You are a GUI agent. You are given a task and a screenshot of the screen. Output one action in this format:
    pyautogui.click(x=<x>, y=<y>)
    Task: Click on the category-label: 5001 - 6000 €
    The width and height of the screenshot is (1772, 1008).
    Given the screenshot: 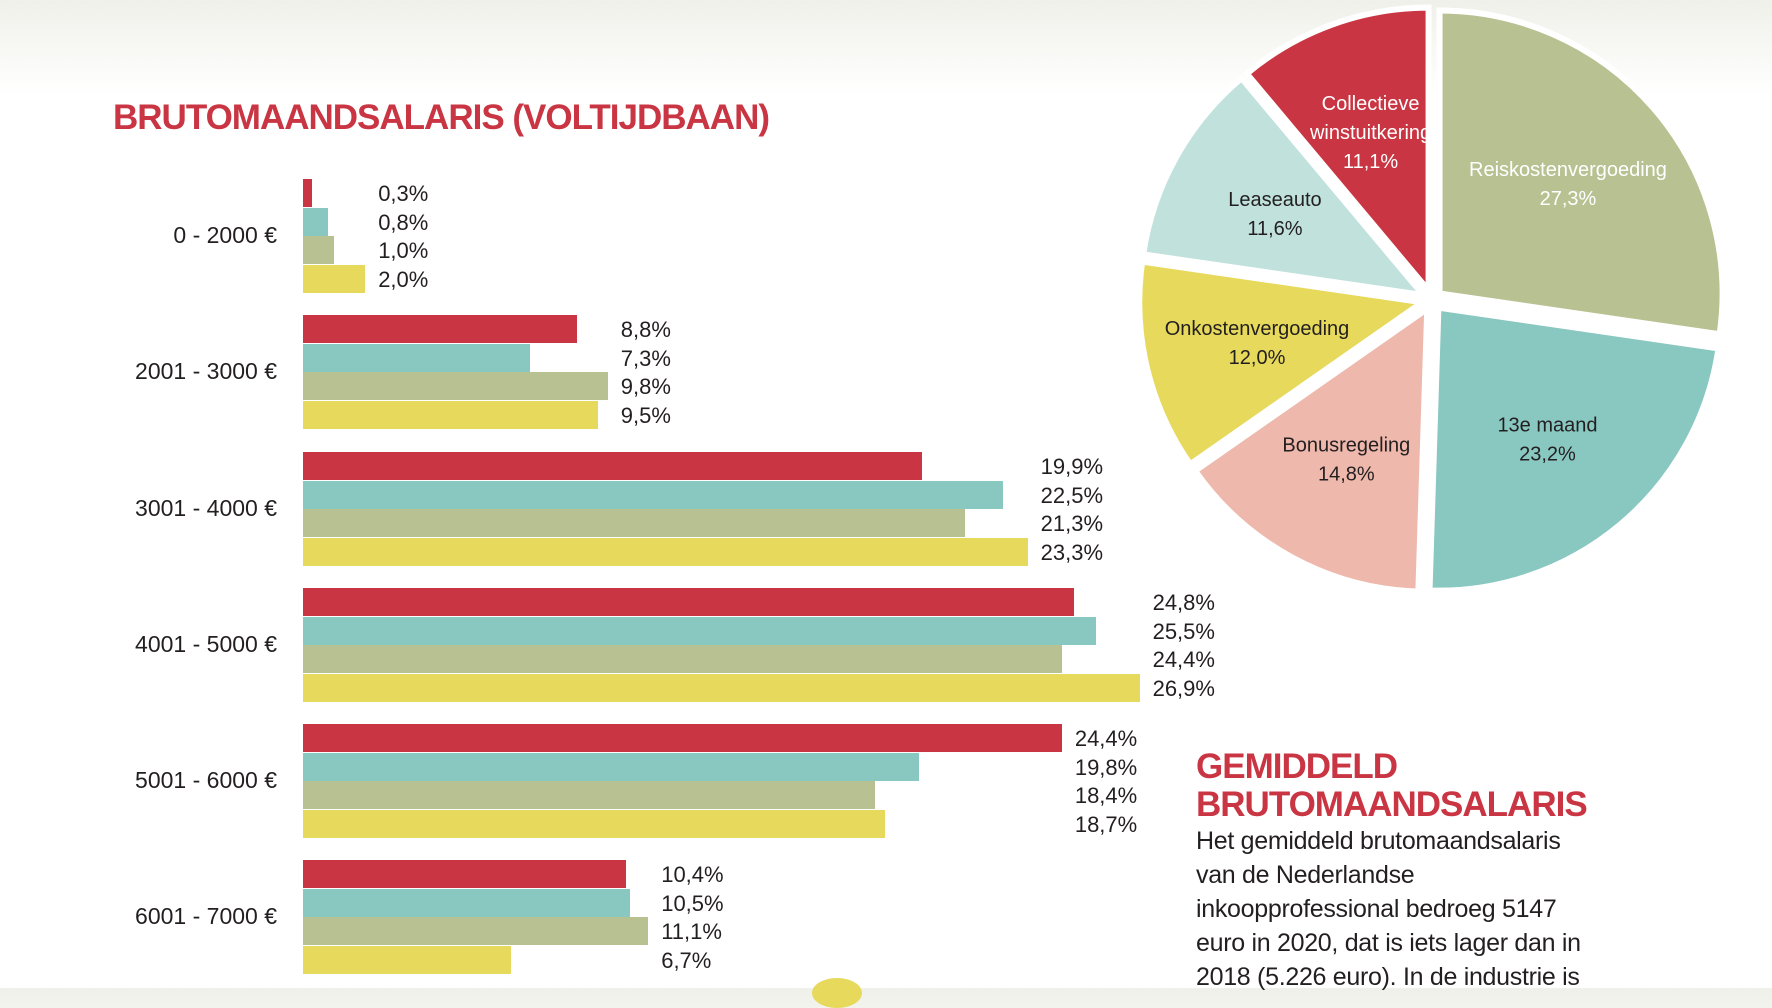 What is the action you would take?
    pyautogui.click(x=206, y=780)
    